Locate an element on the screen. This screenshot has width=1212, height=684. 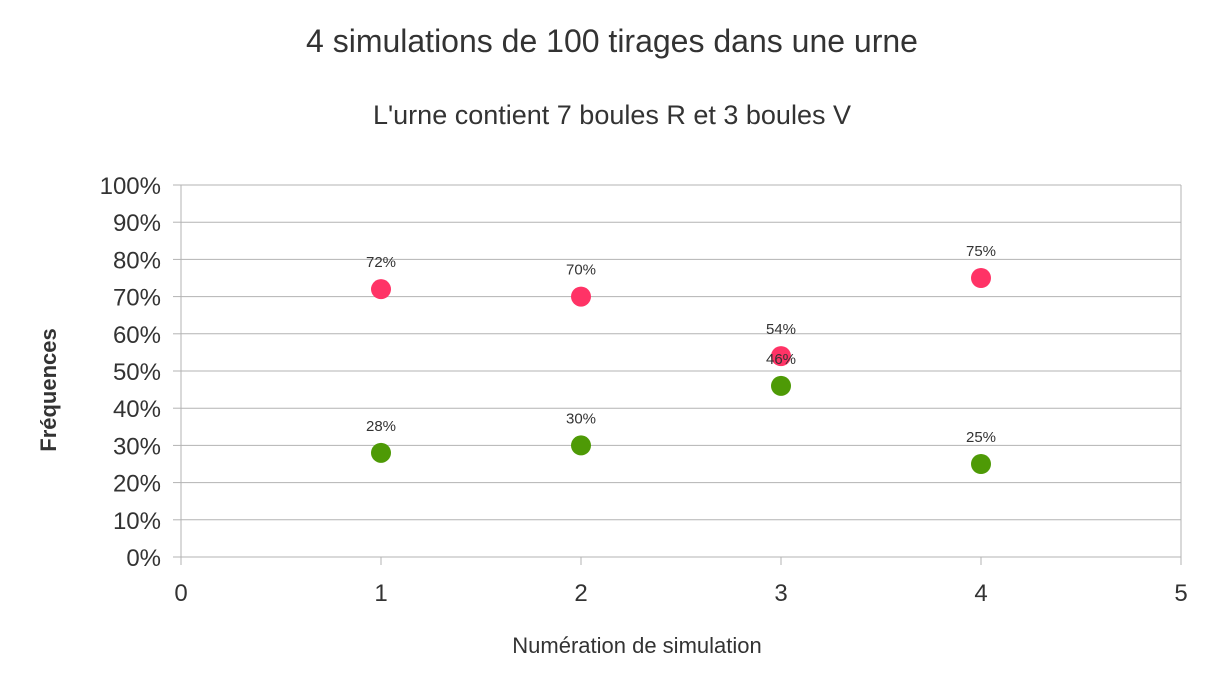
x-tick-label: 3 is located at coordinates (780, 593).